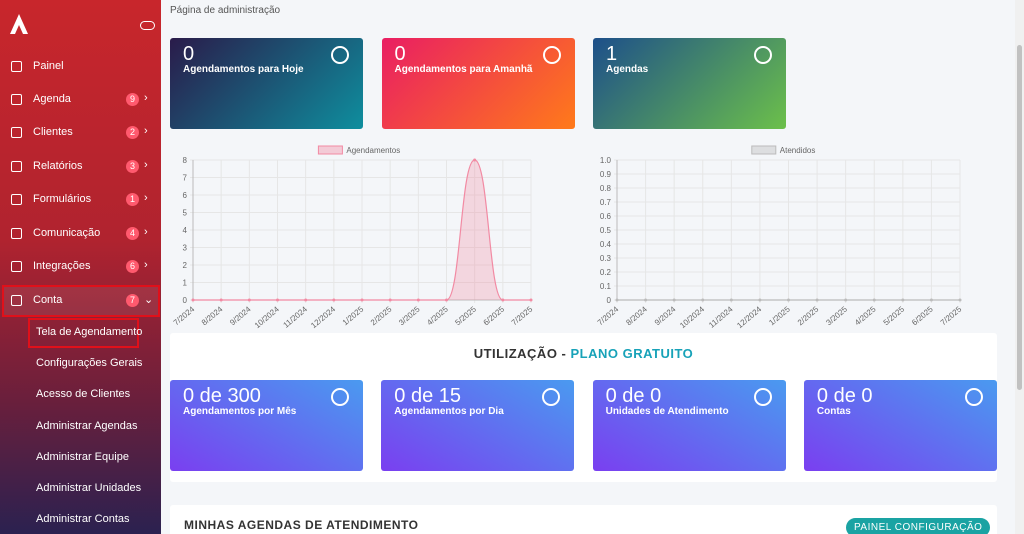 The height and width of the screenshot is (534, 1024). What do you see at coordinates (62, 266) in the screenshot?
I see `menu-label: Integrações` at bounding box center [62, 266].